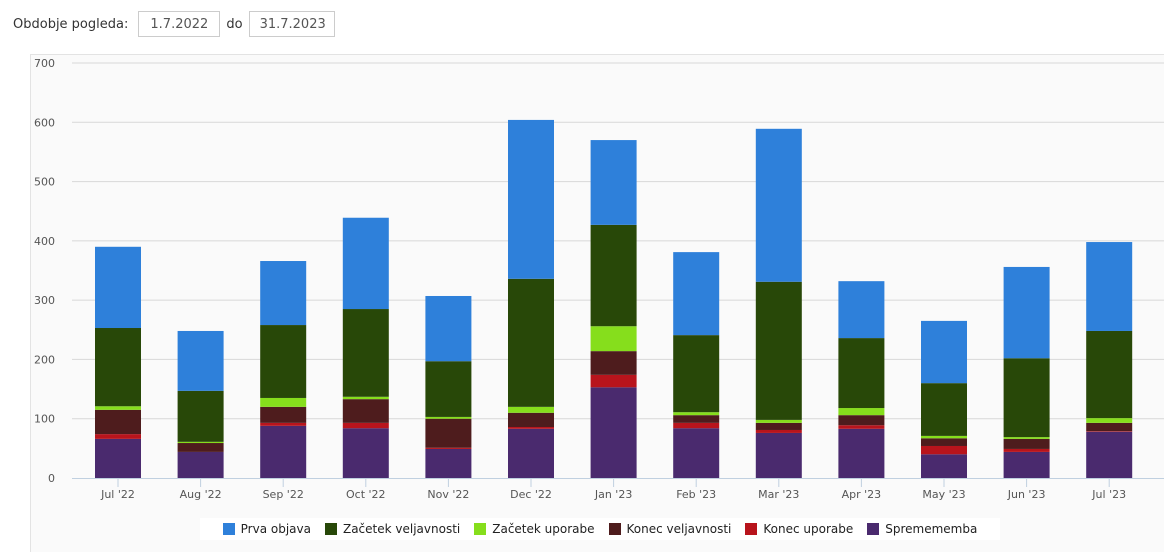 This screenshot has width=1164, height=552. Describe the element at coordinates (366, 494) in the screenshot. I see `x-tick-label: Oct '22` at that location.